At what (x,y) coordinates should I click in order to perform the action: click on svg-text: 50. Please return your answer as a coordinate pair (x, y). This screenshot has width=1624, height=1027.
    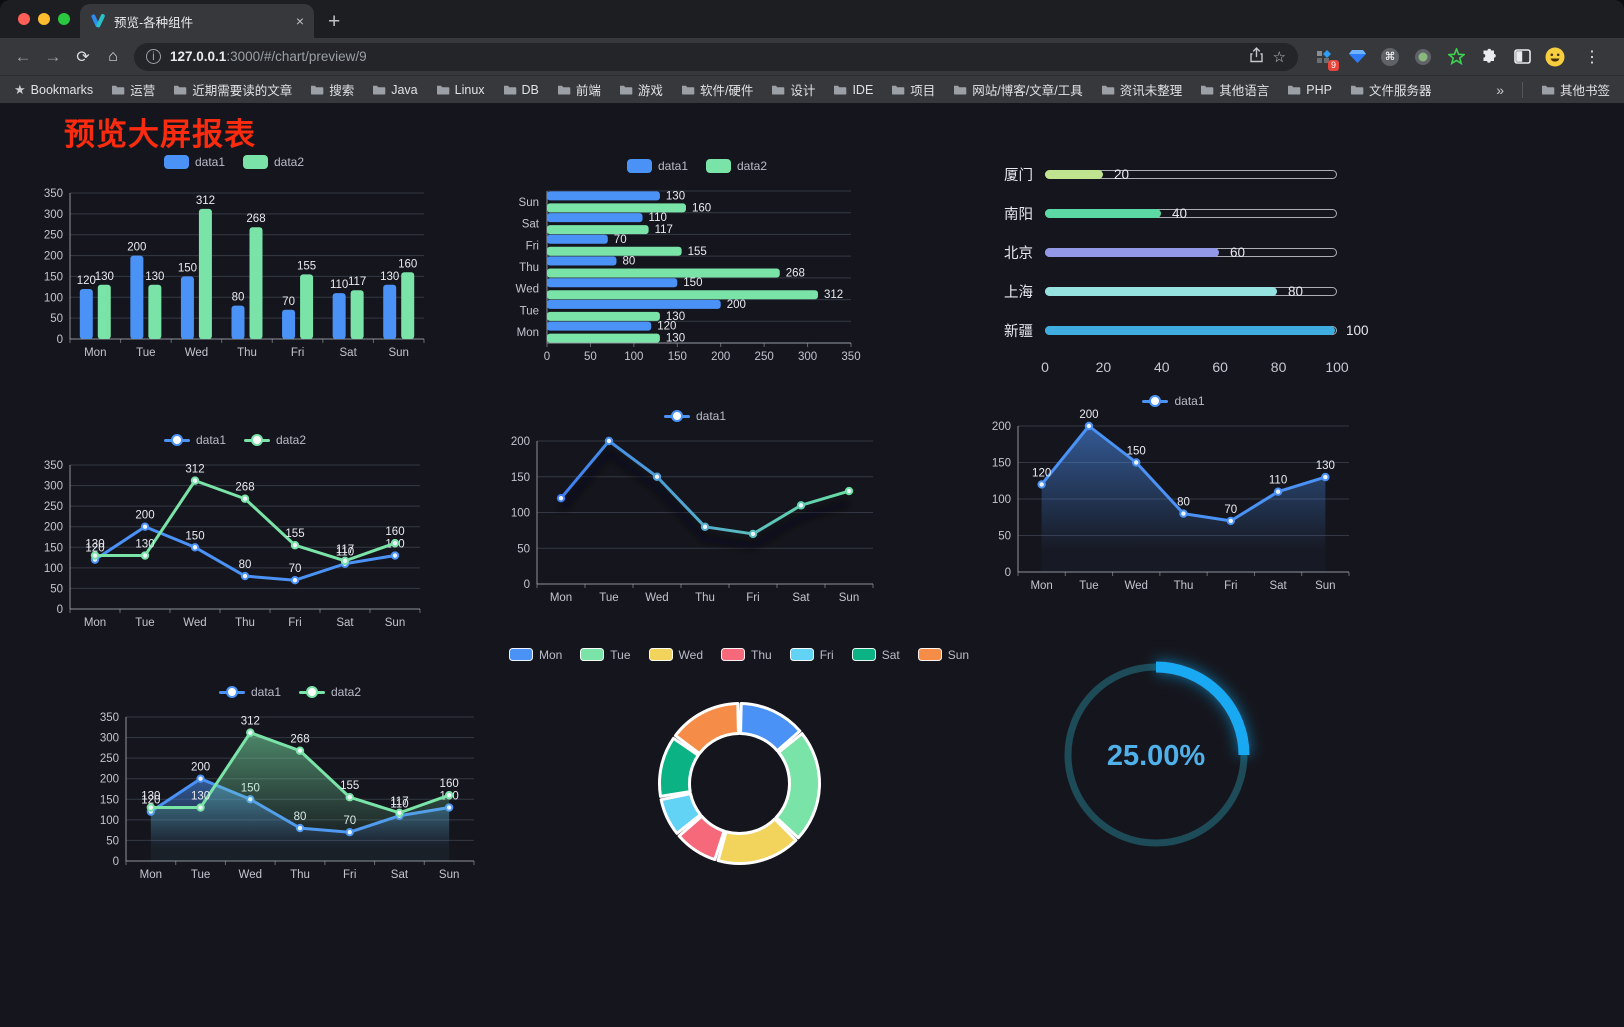
    Looking at the image, I should click on (112, 841).